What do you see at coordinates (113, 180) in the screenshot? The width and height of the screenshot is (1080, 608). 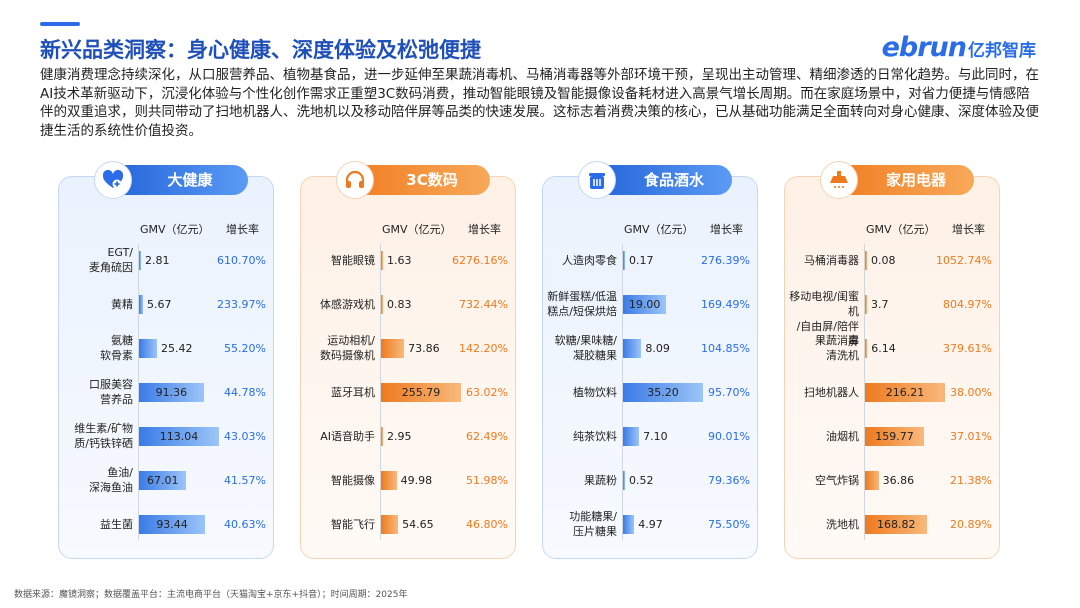 I see `heart-plus-icon` at bounding box center [113, 180].